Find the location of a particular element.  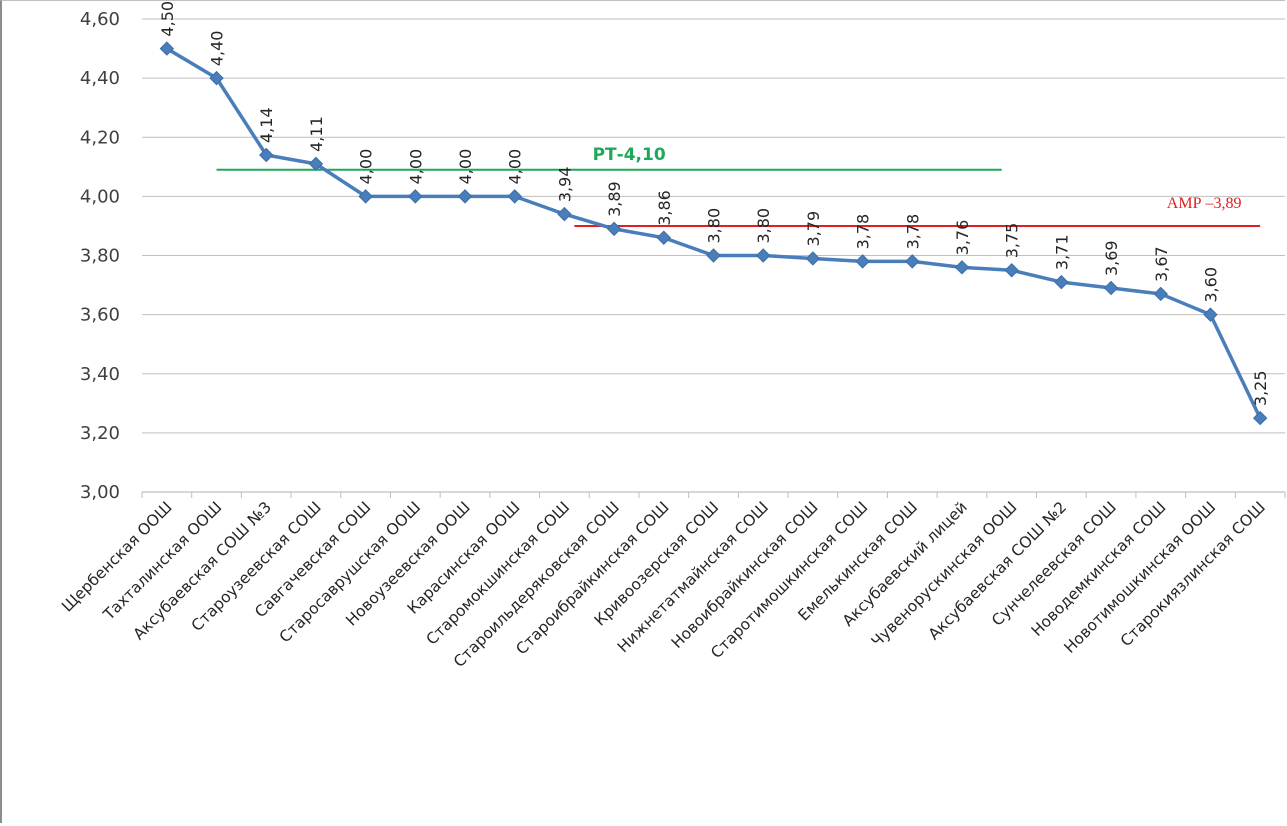

data-label: 3,60 is located at coordinates (1210, 285).